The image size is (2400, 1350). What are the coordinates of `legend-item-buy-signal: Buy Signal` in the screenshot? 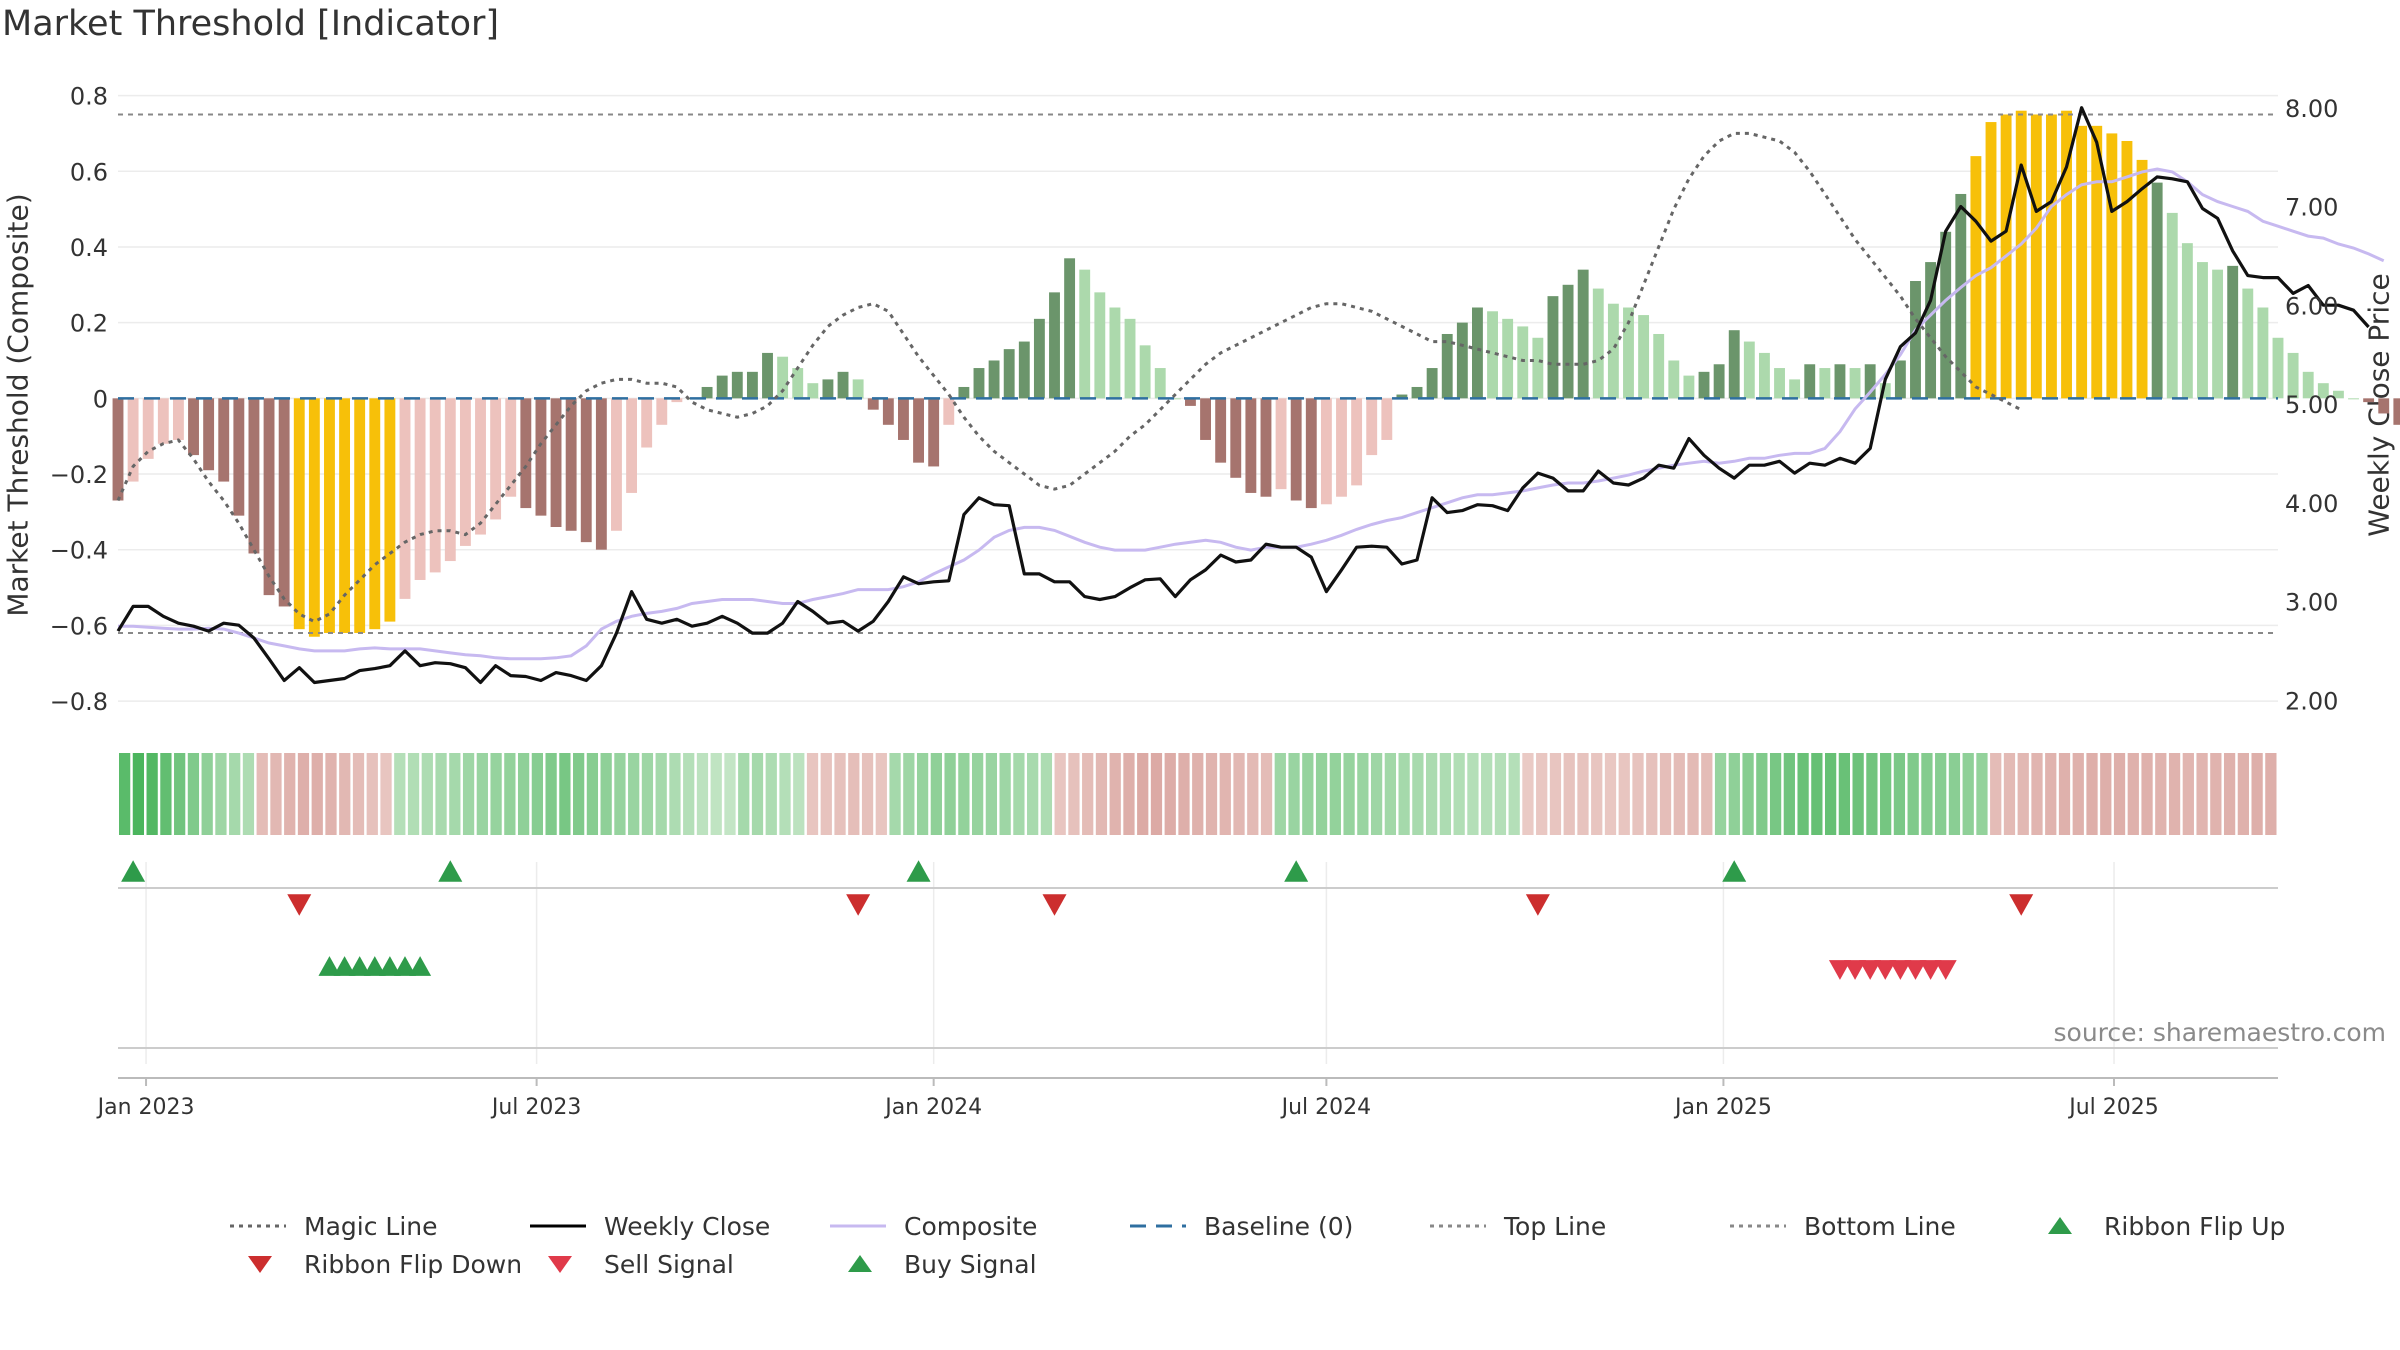 It's located at (933, 1264).